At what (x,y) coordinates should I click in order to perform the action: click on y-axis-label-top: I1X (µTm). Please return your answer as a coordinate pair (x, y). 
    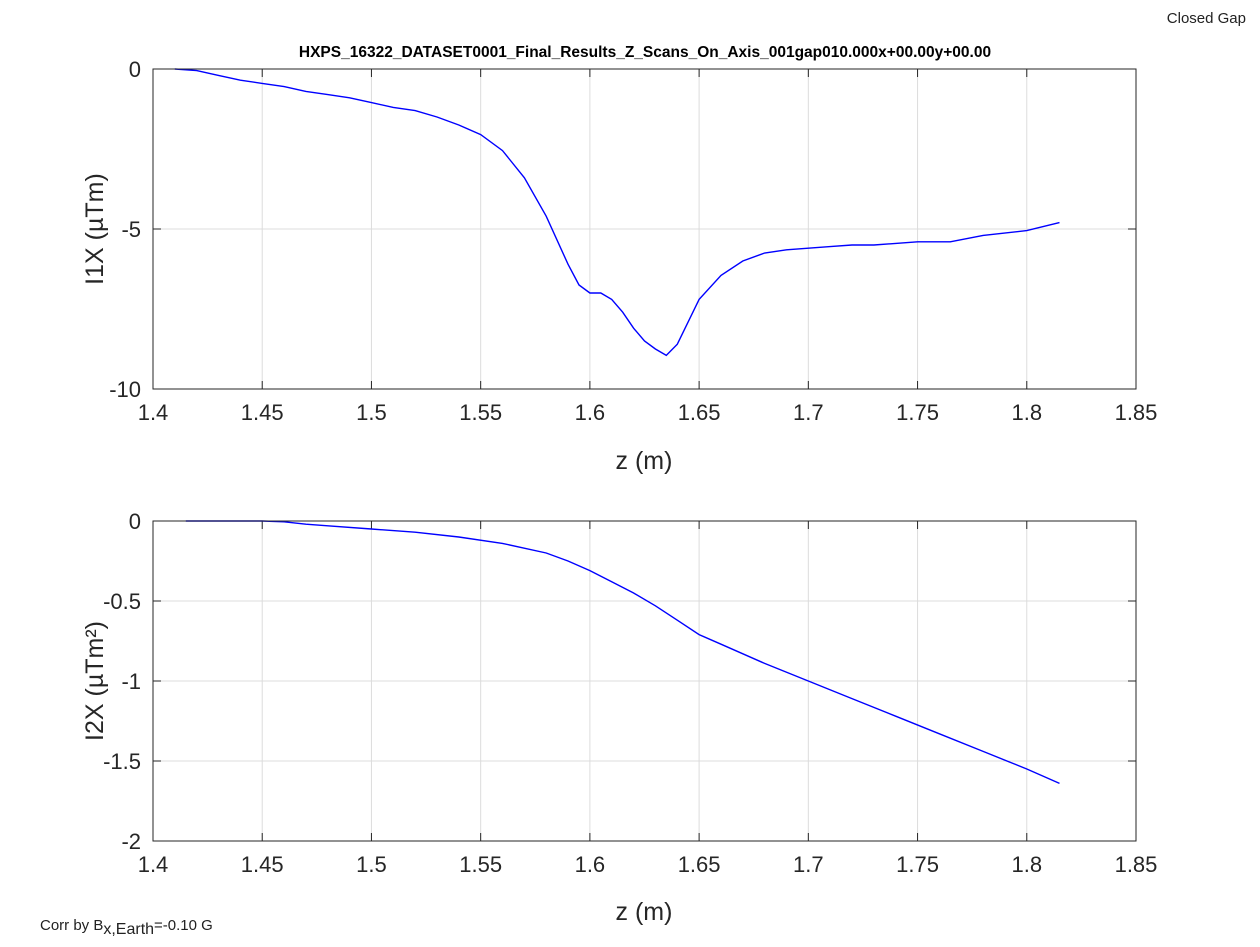
    Looking at the image, I should click on (95, 229).